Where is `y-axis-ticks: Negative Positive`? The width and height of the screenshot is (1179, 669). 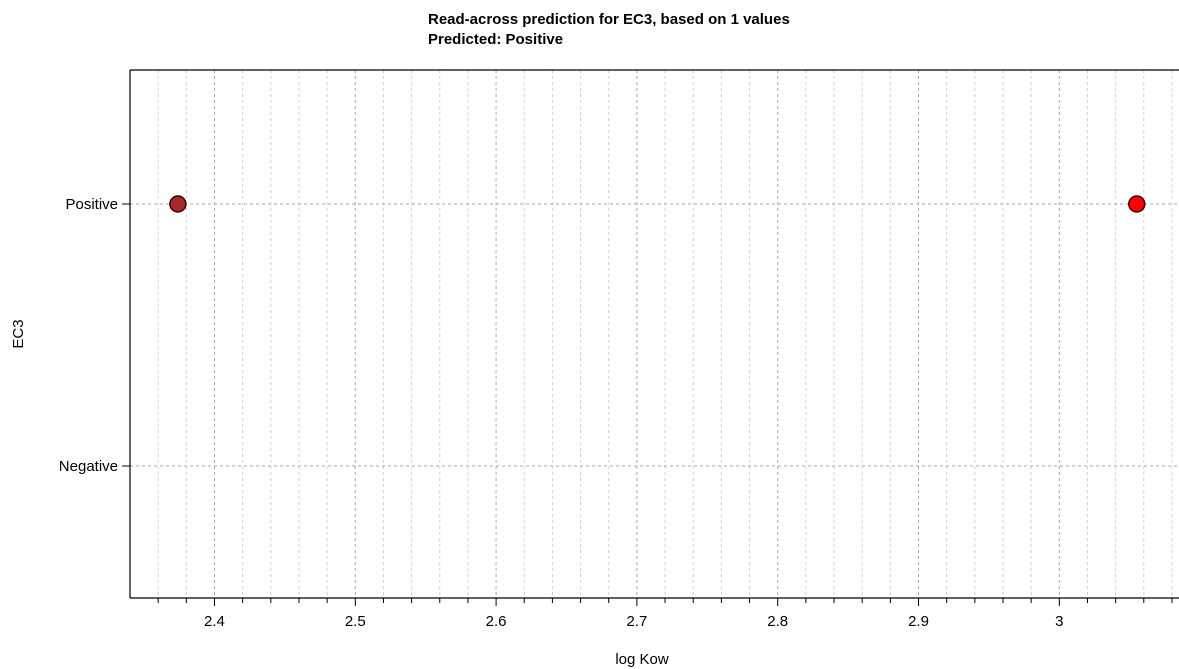
y-axis-ticks: Negative Positive is located at coordinates (94, 335).